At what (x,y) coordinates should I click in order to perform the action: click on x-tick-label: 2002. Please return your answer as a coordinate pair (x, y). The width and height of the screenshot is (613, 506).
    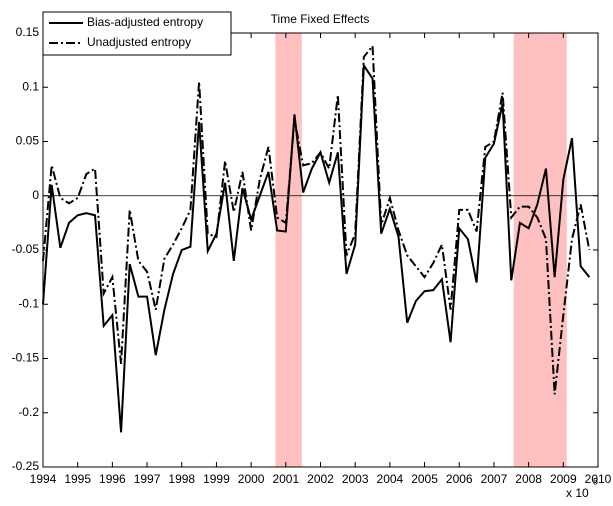
    Looking at the image, I should click on (320, 479).